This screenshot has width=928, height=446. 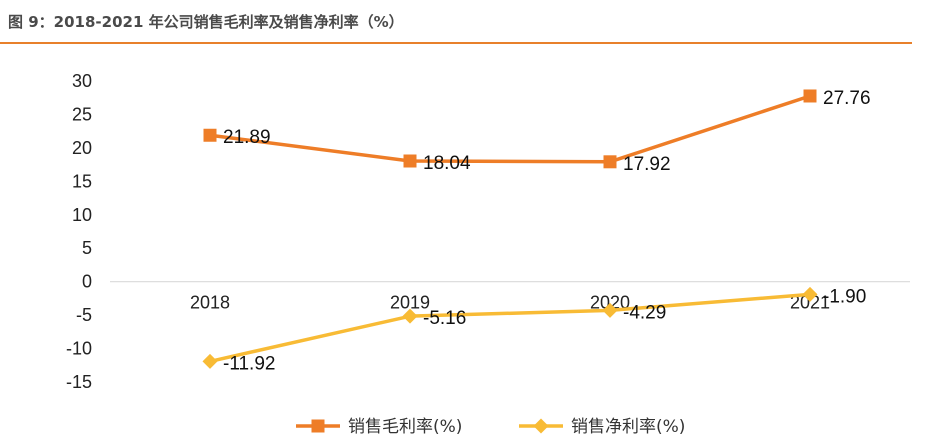 What do you see at coordinates (249, 363) in the screenshot?
I see `data-label: -11.92` at bounding box center [249, 363].